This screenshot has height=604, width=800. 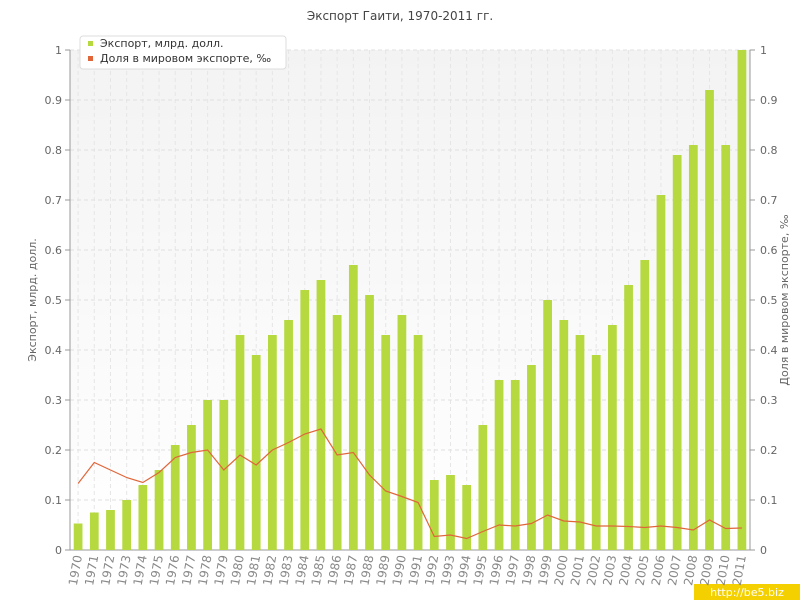 I want to click on y2-tick-label: 0.9, so click(x=769, y=100).